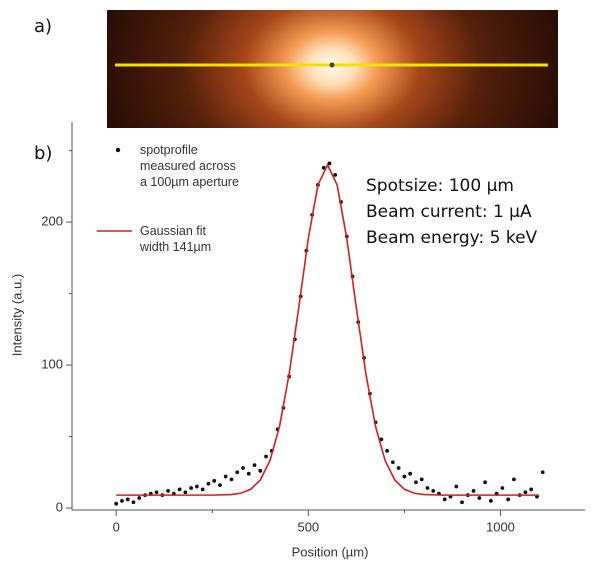 The width and height of the screenshot is (598, 570). Describe the element at coordinates (59, 506) in the screenshot. I see `y-tick-label: 0` at that location.